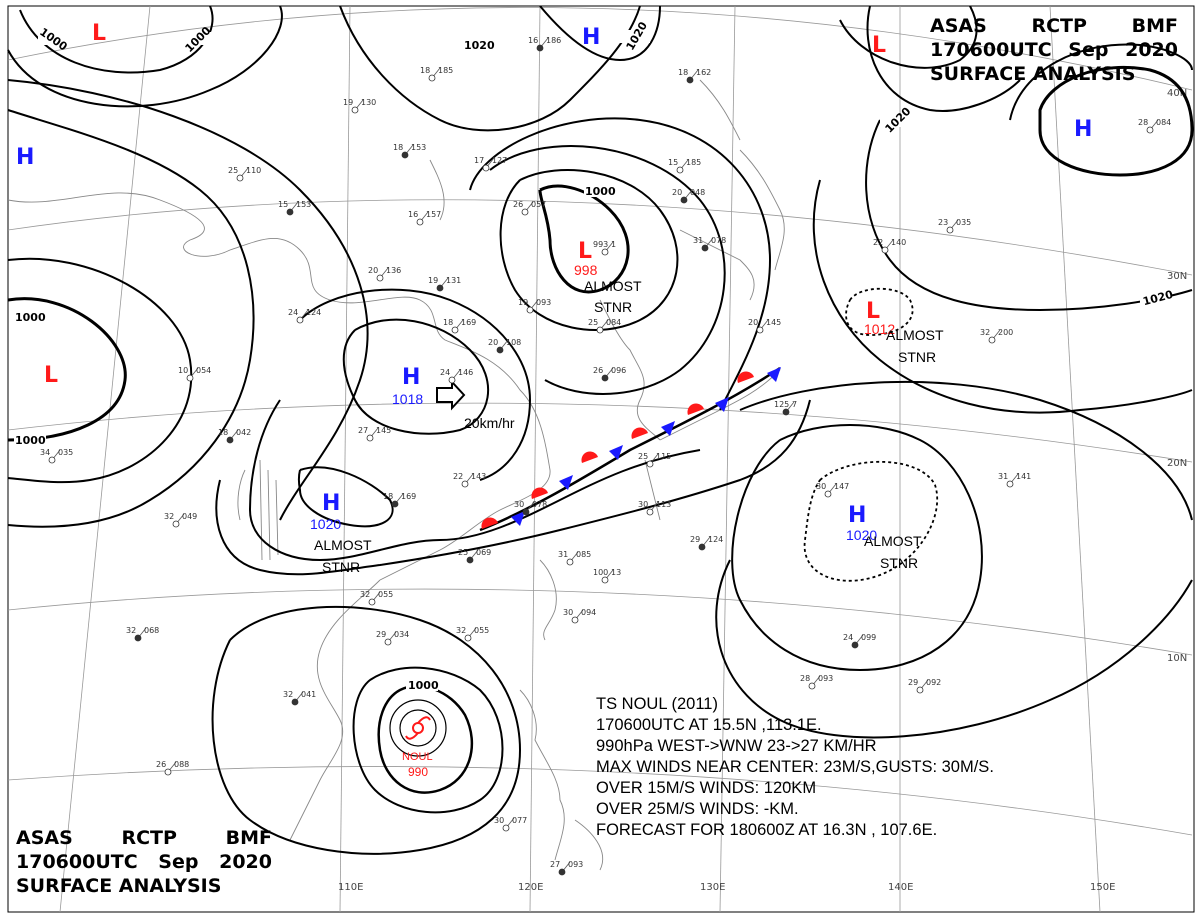 This screenshot has height=920, width=1200. I want to click on info-line: OVER 15M/S WINDS: 120KM, so click(706, 788).